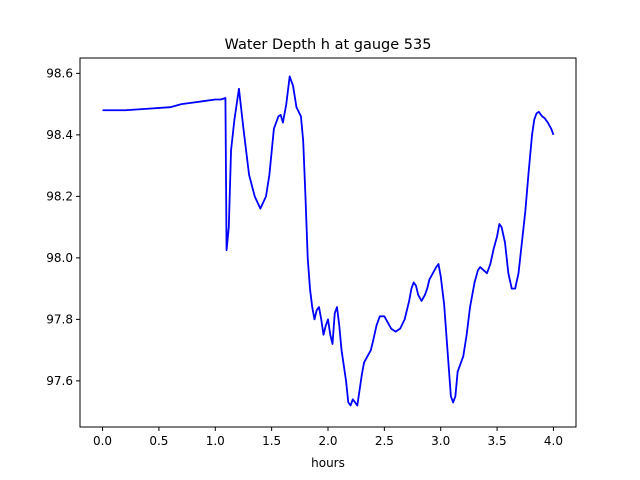 This screenshot has height=480, width=640. I want to click on x-tick-label: 3.0, so click(440, 441).